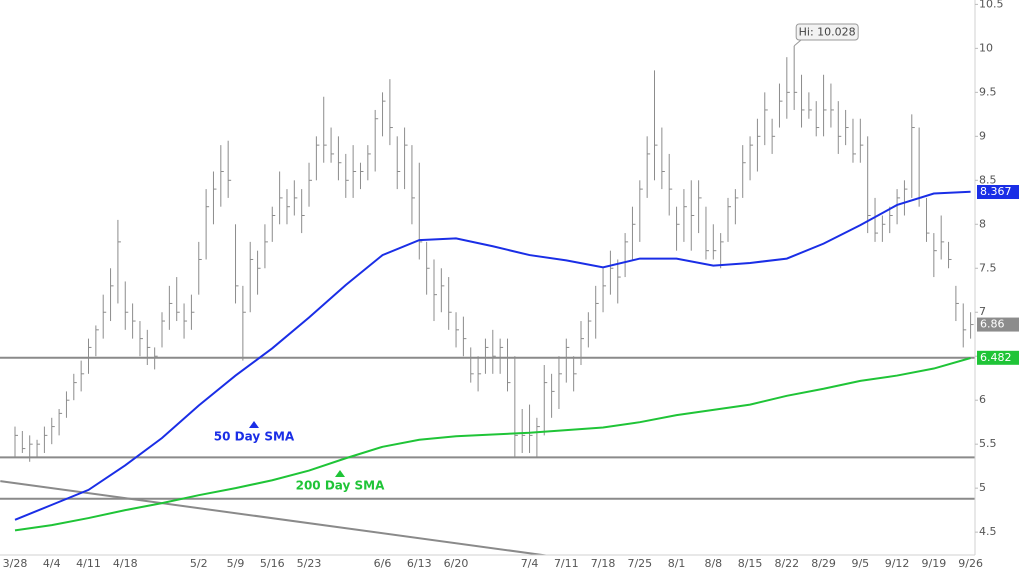 The height and width of the screenshot is (573, 1024). I want to click on hi-callout: Hi: 10.028, so click(827, 32).